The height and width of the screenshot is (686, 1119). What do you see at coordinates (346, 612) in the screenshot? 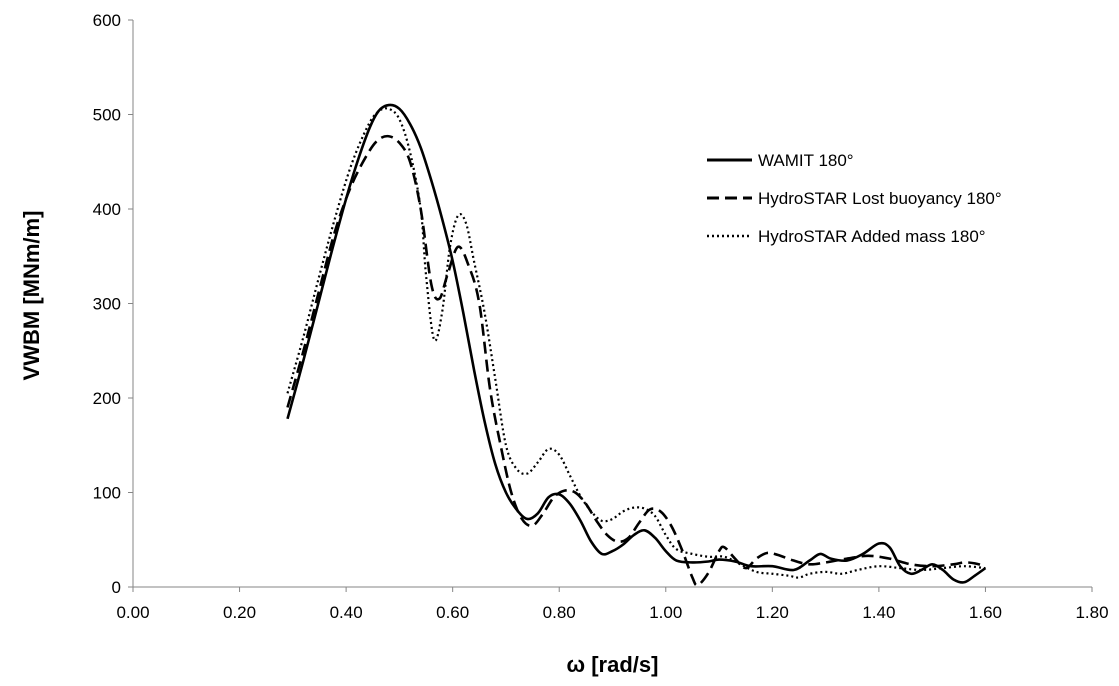
I see `x-tick-label: 0.40` at bounding box center [346, 612].